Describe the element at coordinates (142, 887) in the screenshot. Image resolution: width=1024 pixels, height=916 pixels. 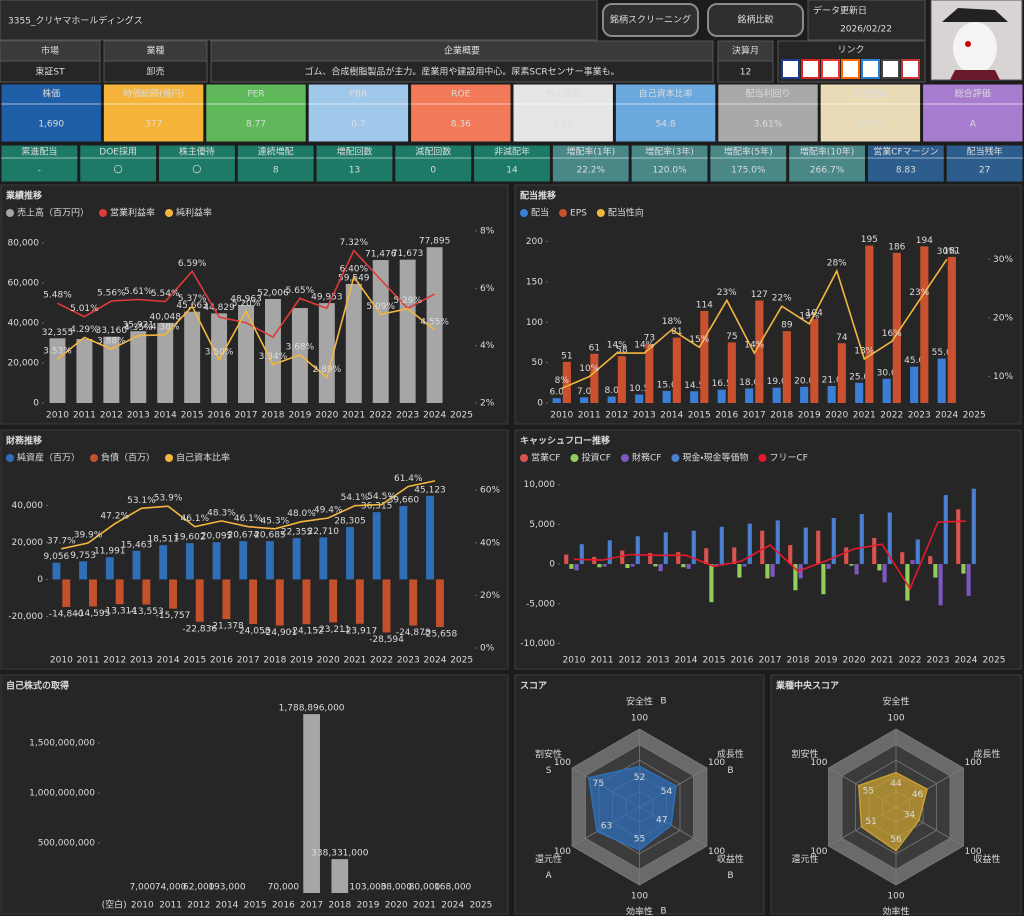
I see `data-label: 7,000` at that location.